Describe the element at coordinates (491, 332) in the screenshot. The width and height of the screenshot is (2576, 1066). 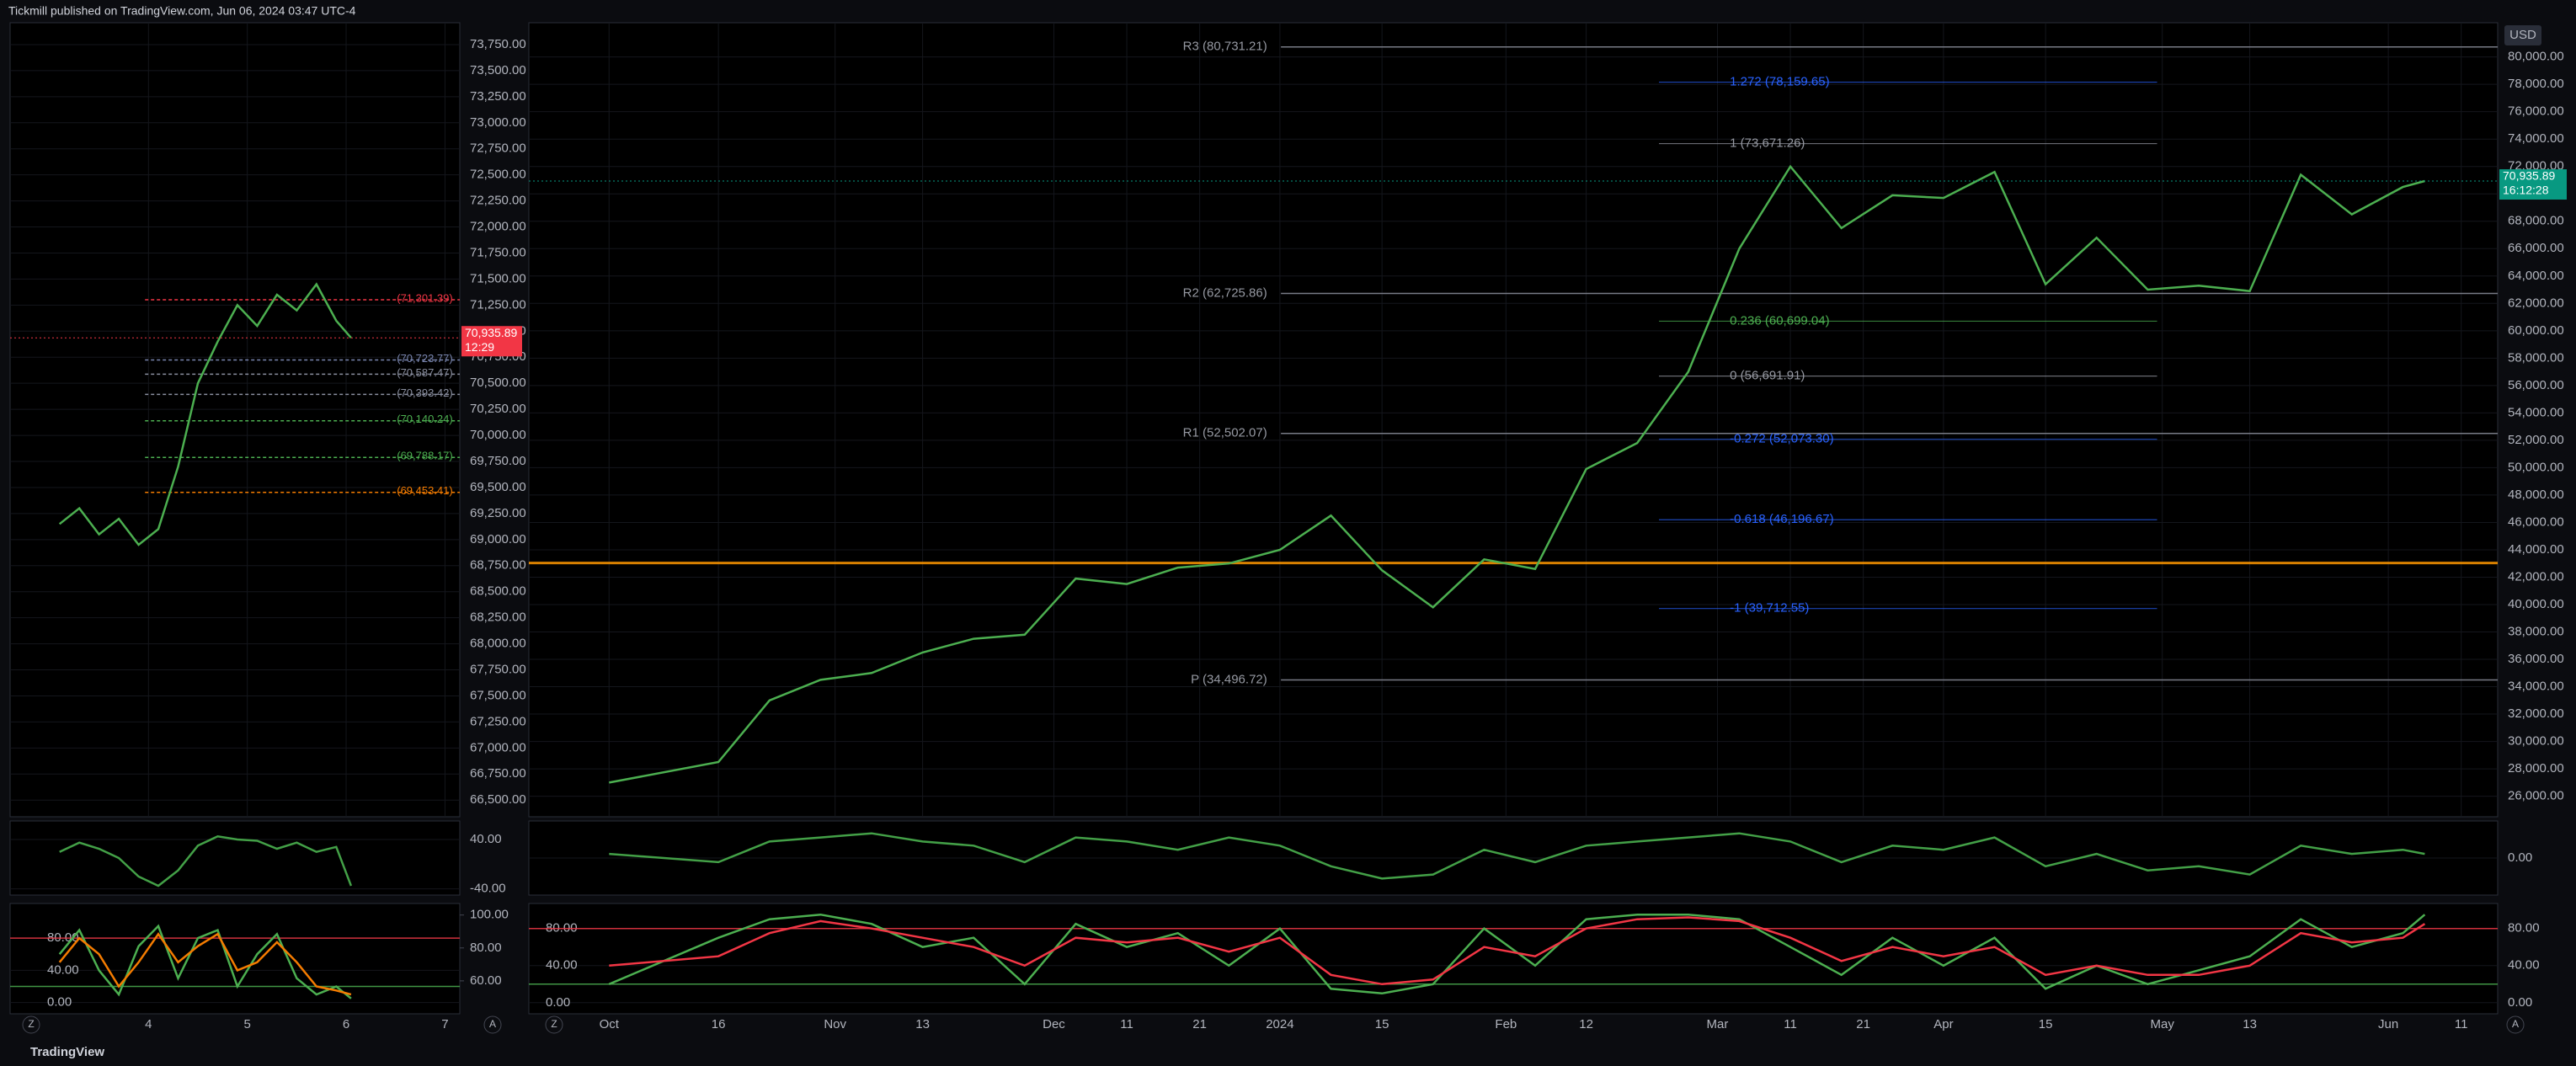
I see `last-price-label: 70,935.89` at that location.